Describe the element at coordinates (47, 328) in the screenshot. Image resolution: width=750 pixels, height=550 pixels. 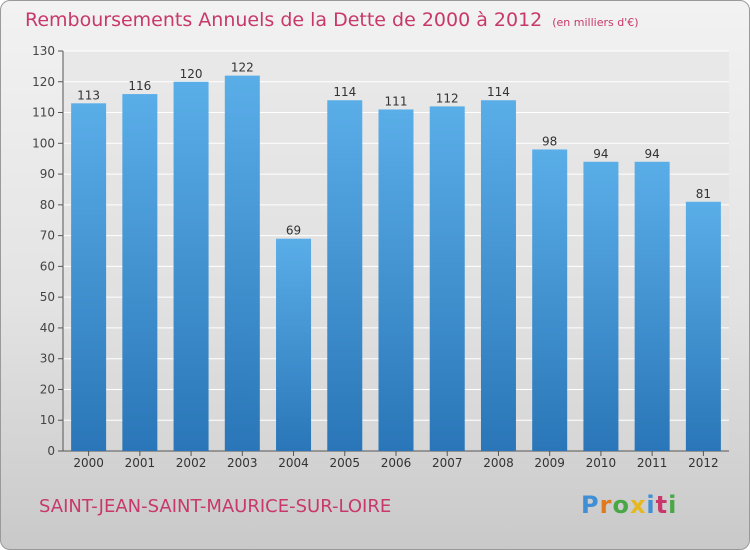
I see `y-tick-label: 40` at that location.